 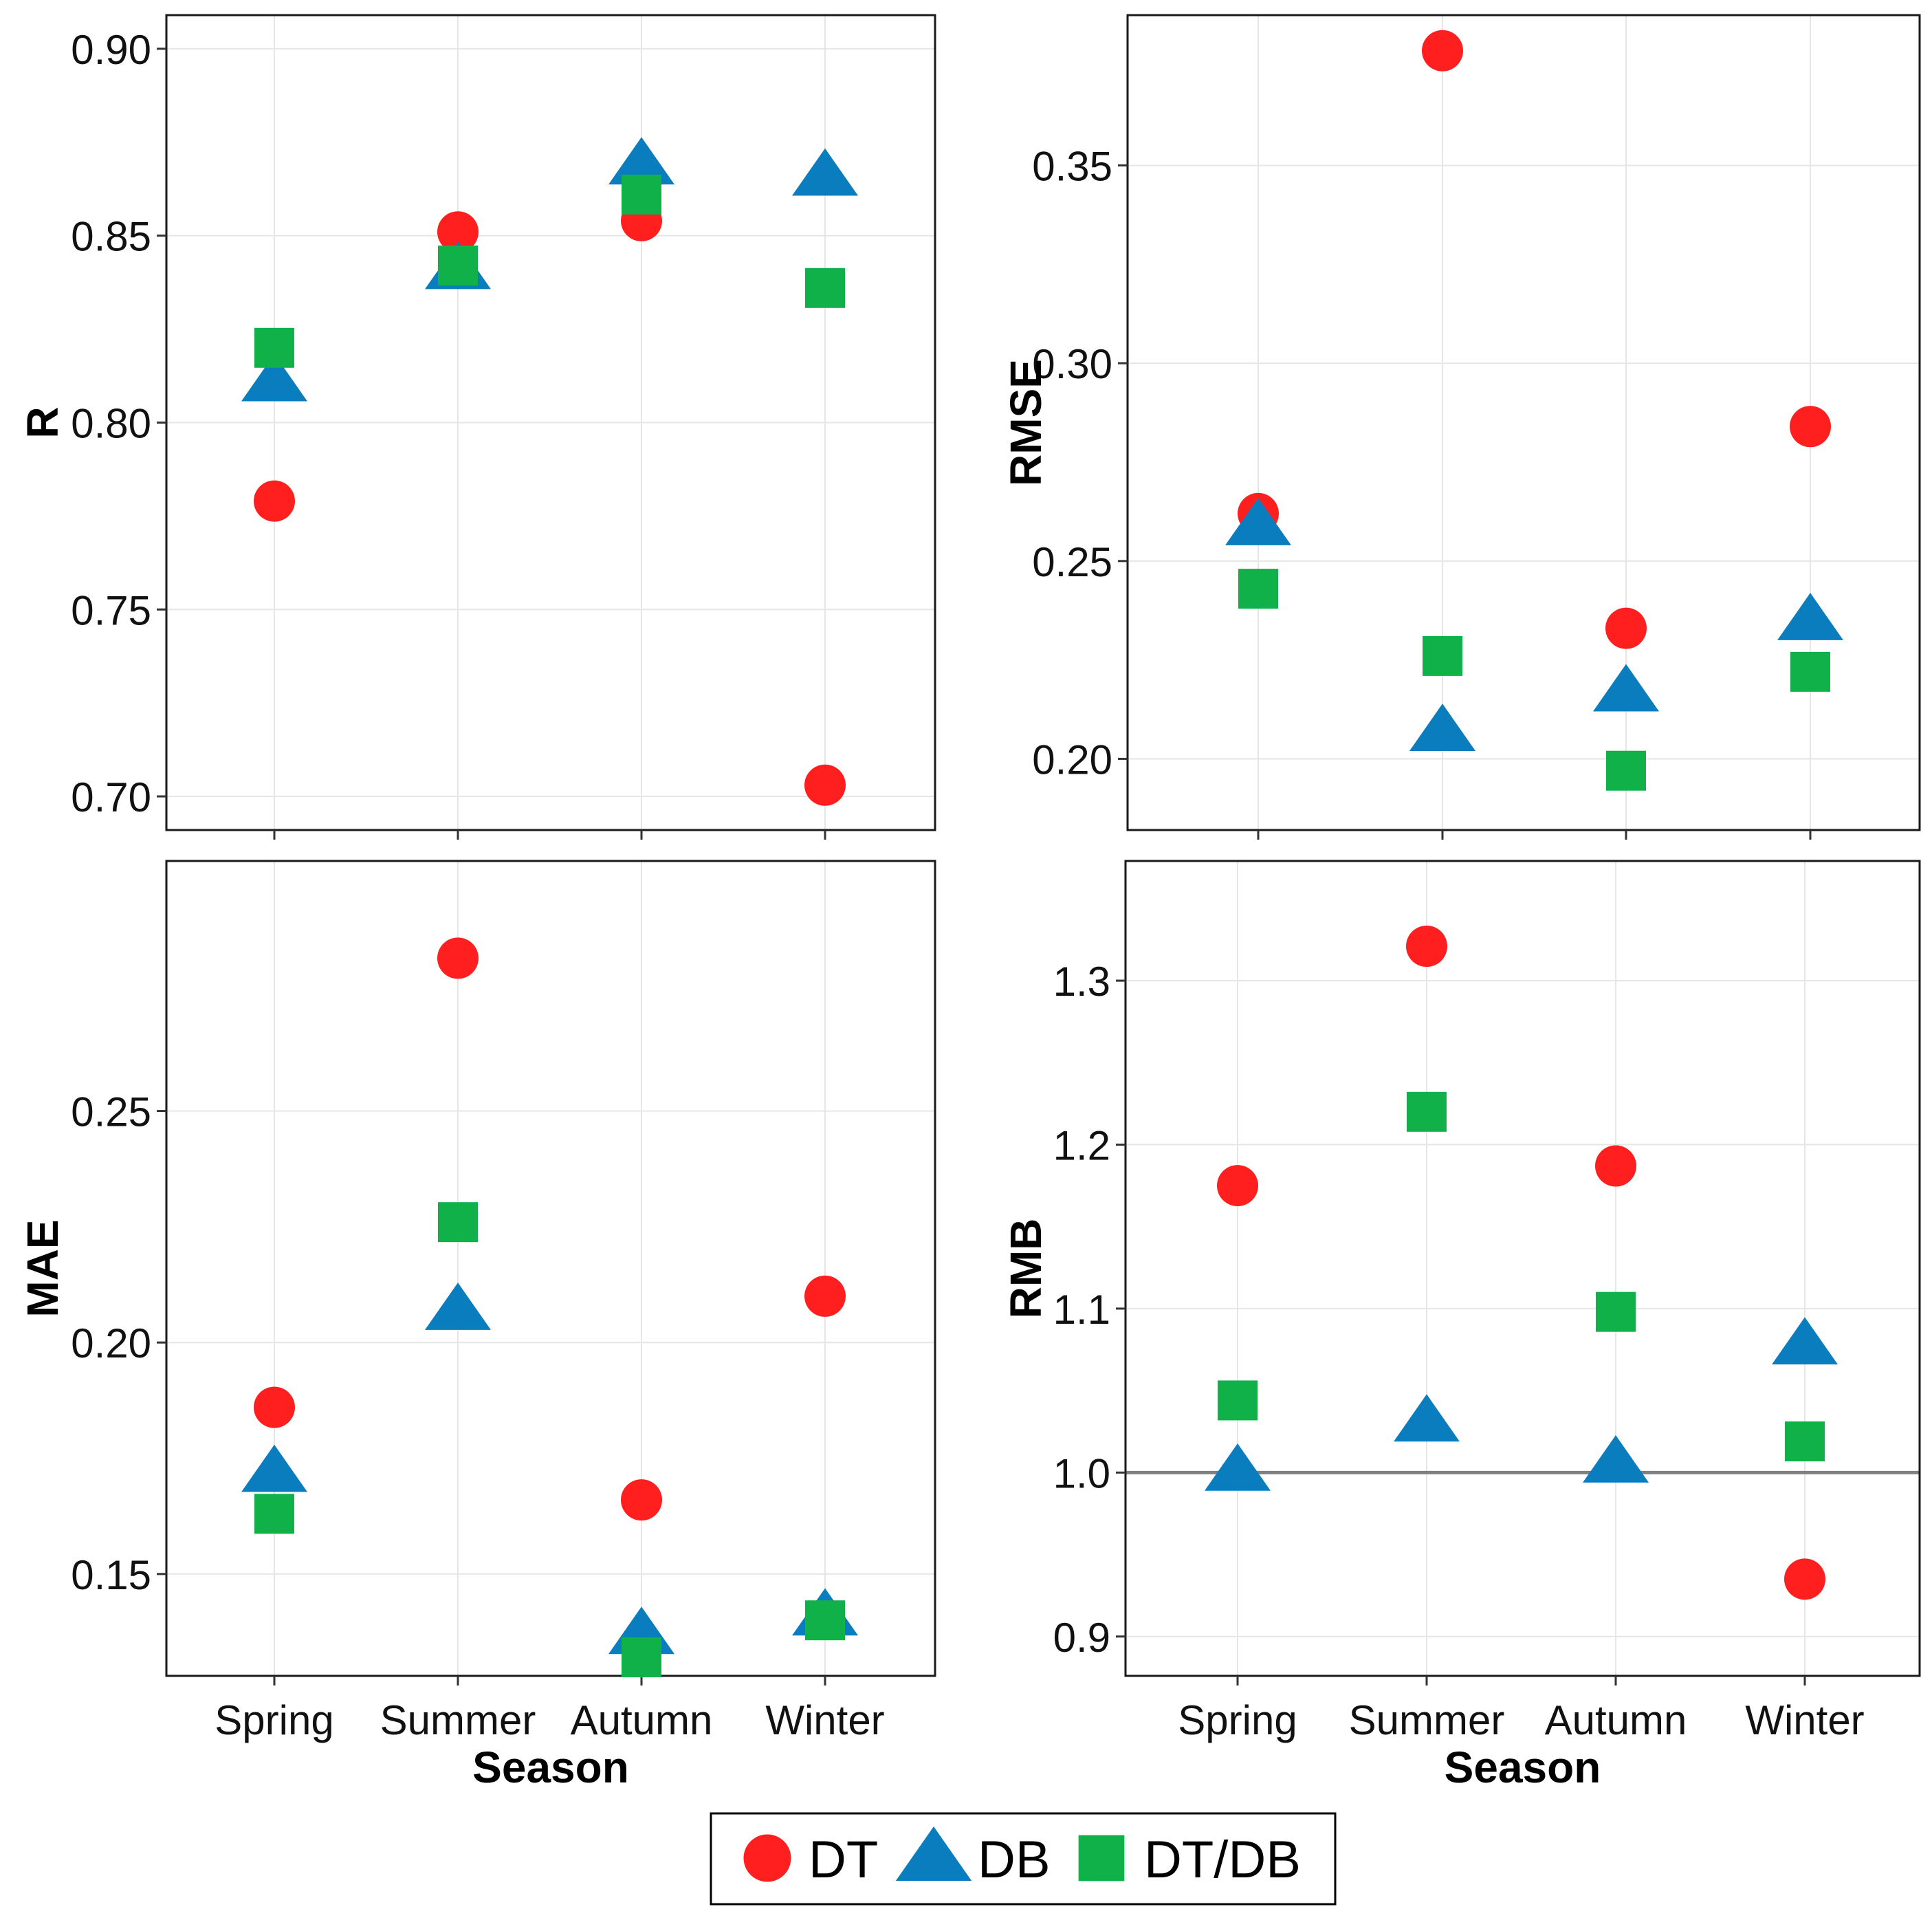 What do you see at coordinates (1101, 1858) in the screenshot?
I see `legend-marker-dt-db` at bounding box center [1101, 1858].